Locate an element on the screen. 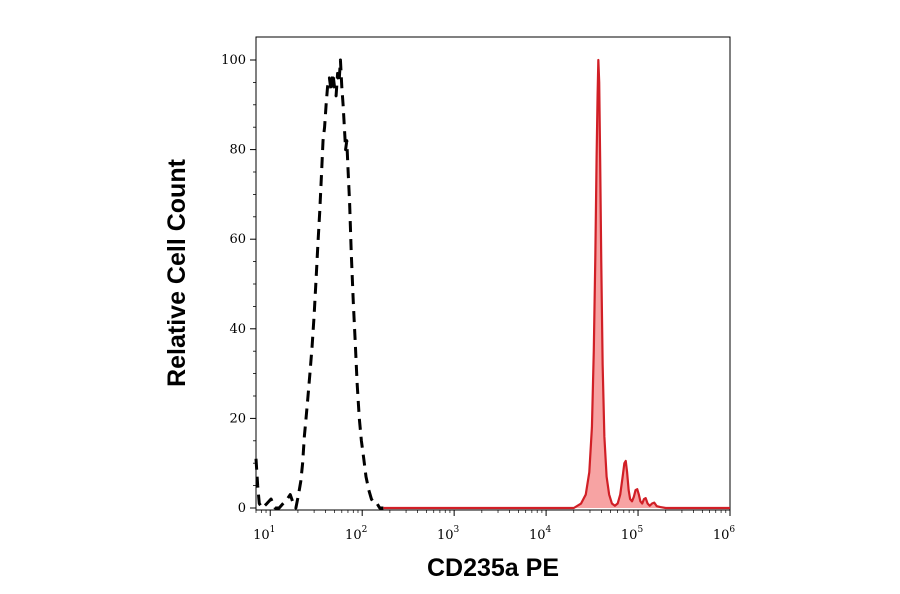  y-tick-label: 100 is located at coordinates (233, 60).